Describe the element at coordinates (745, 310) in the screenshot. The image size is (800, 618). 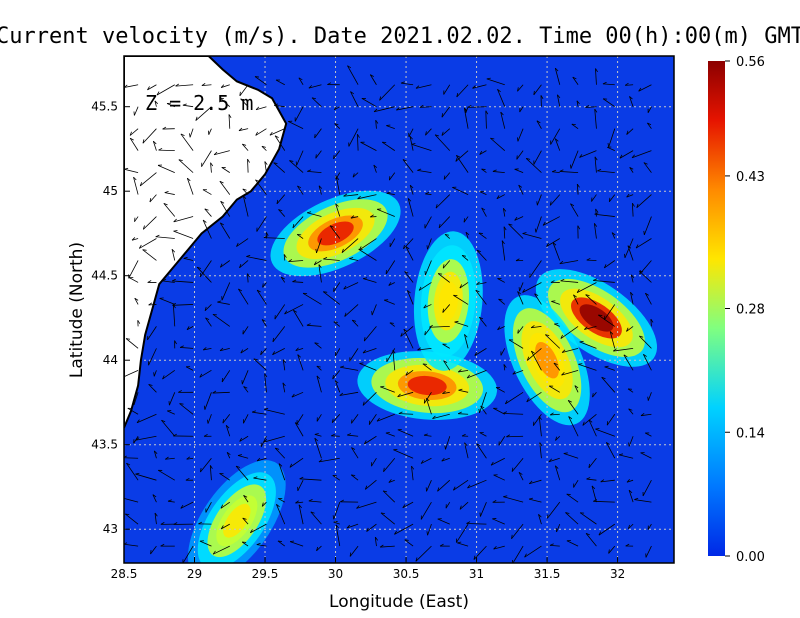
I see `colorbar-ticks: 0.00 0.14 0.28 0.43 0.56` at that location.